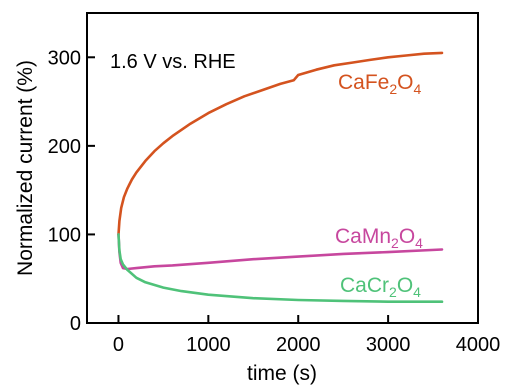  Describe the element at coordinates (25, 168) in the screenshot. I see `y-axis-title: Normalized current (%)` at that location.